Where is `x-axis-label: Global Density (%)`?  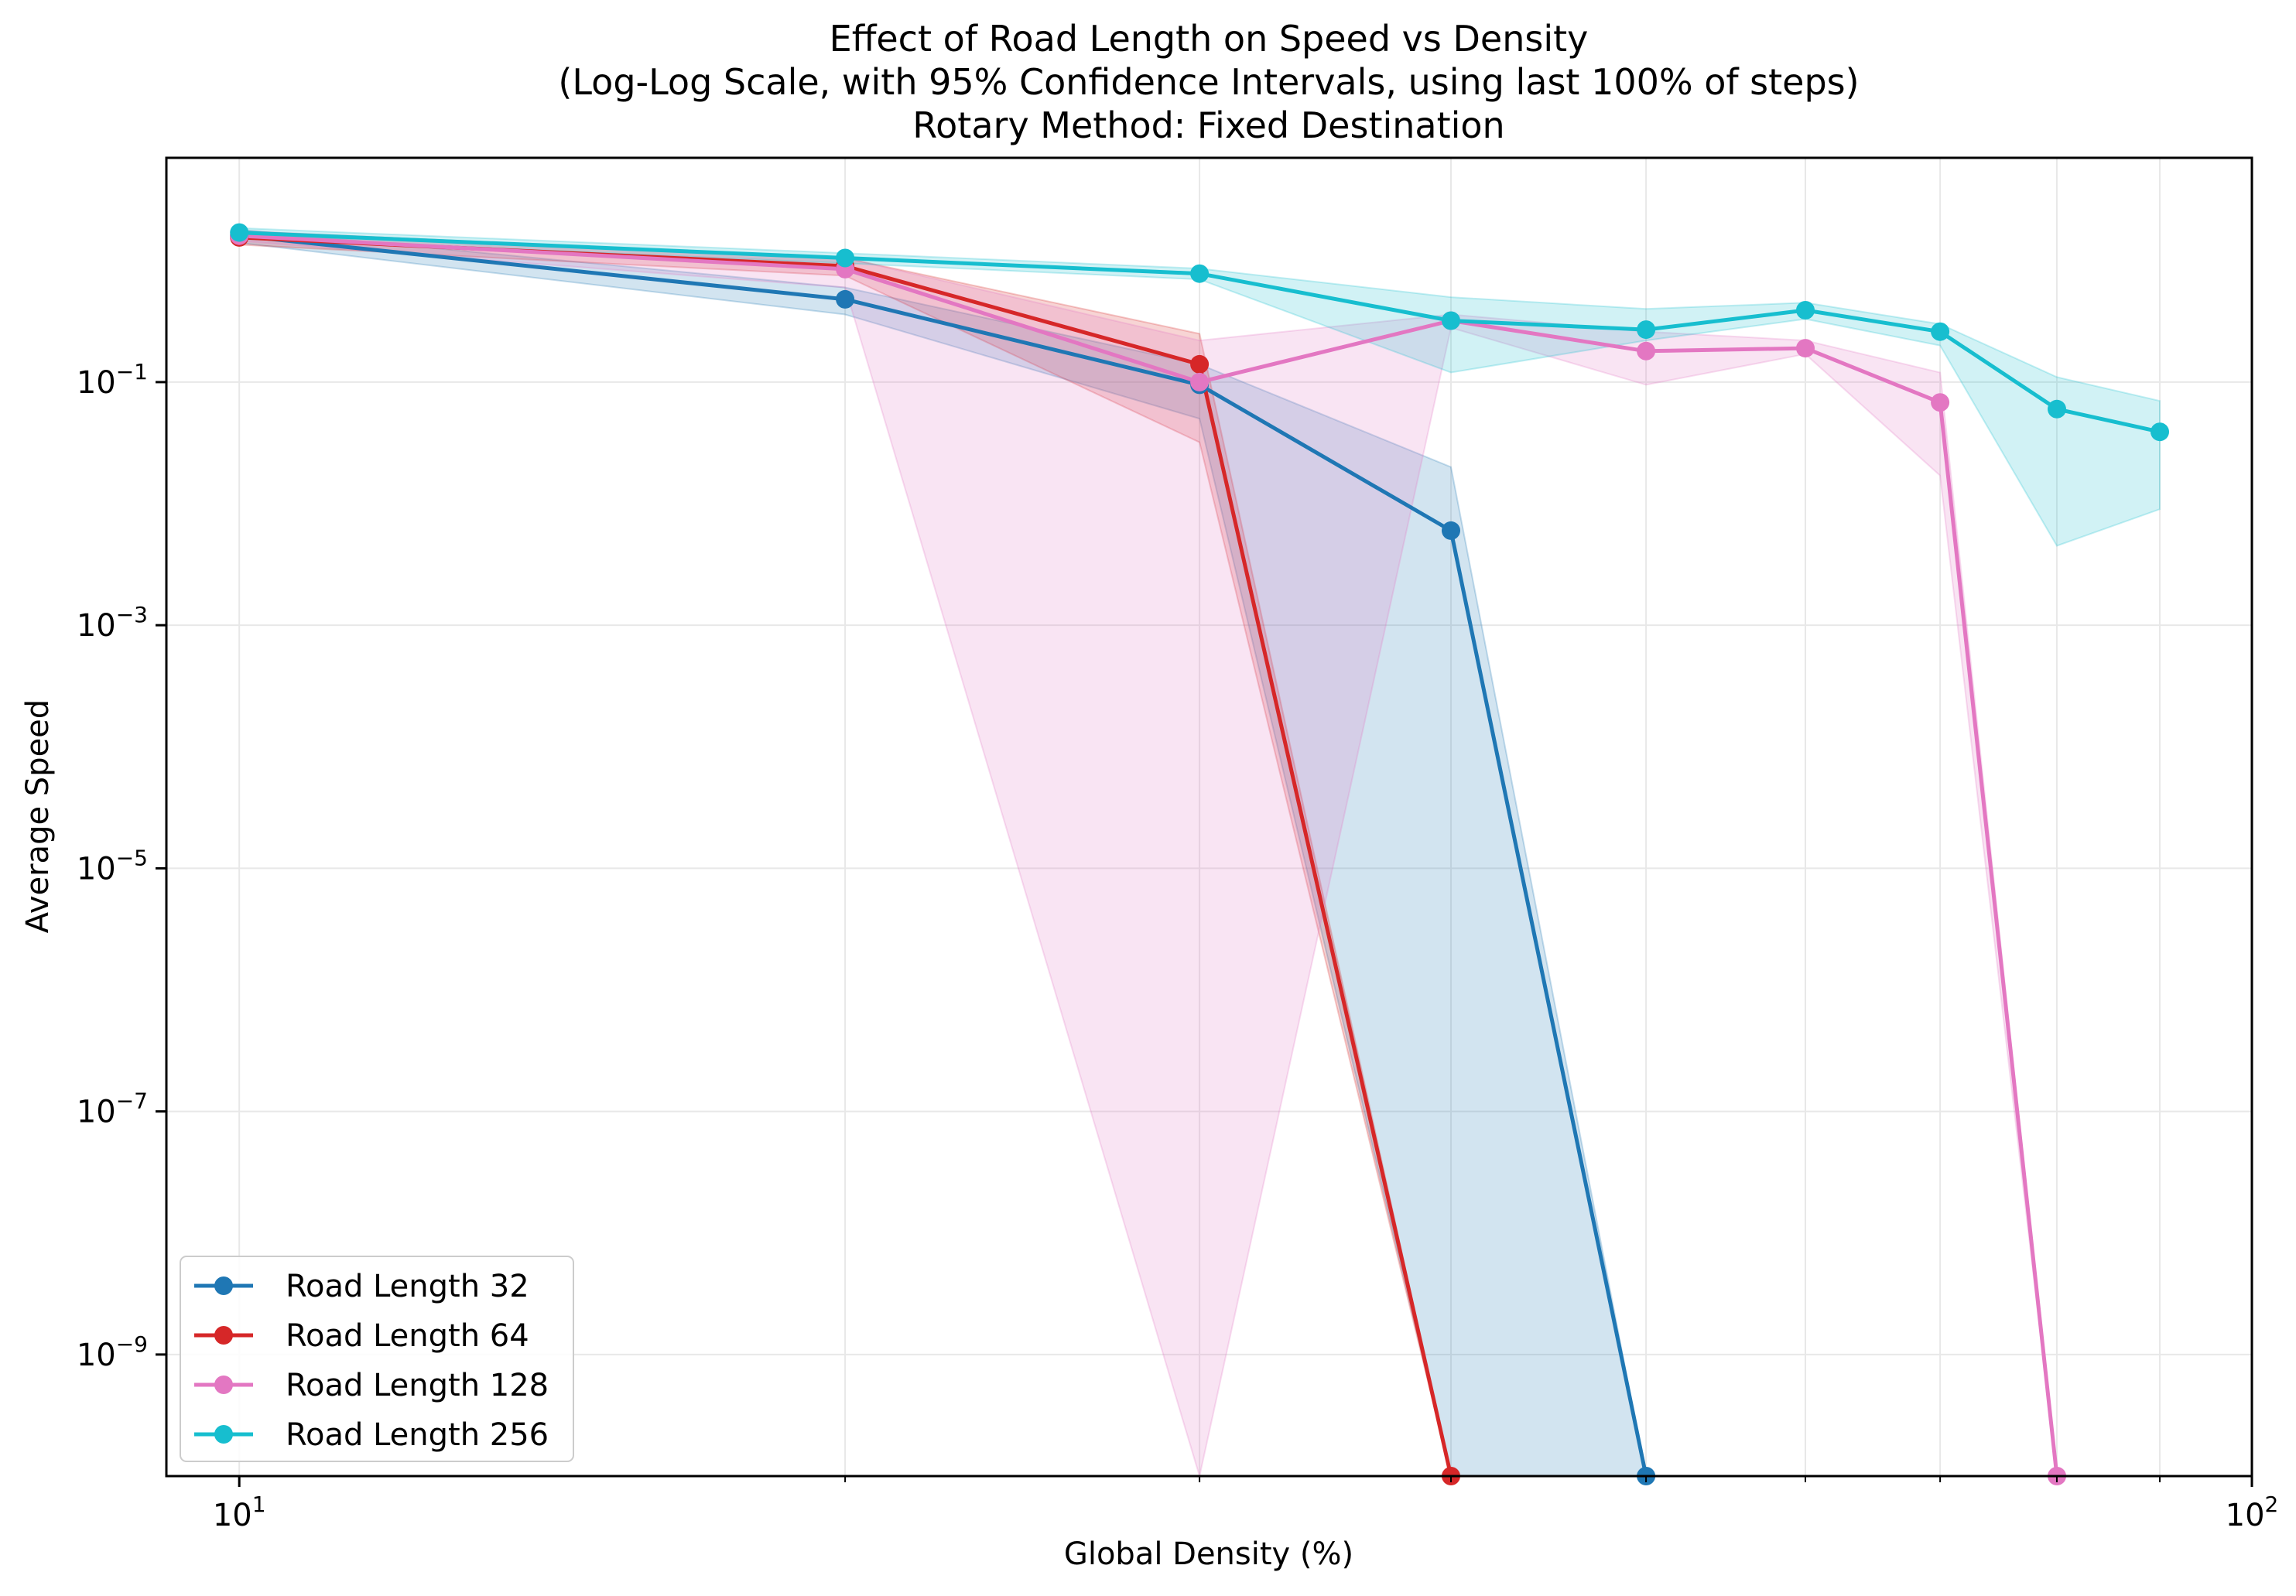 x-axis-label: Global Density (%) is located at coordinates (1208, 1554).